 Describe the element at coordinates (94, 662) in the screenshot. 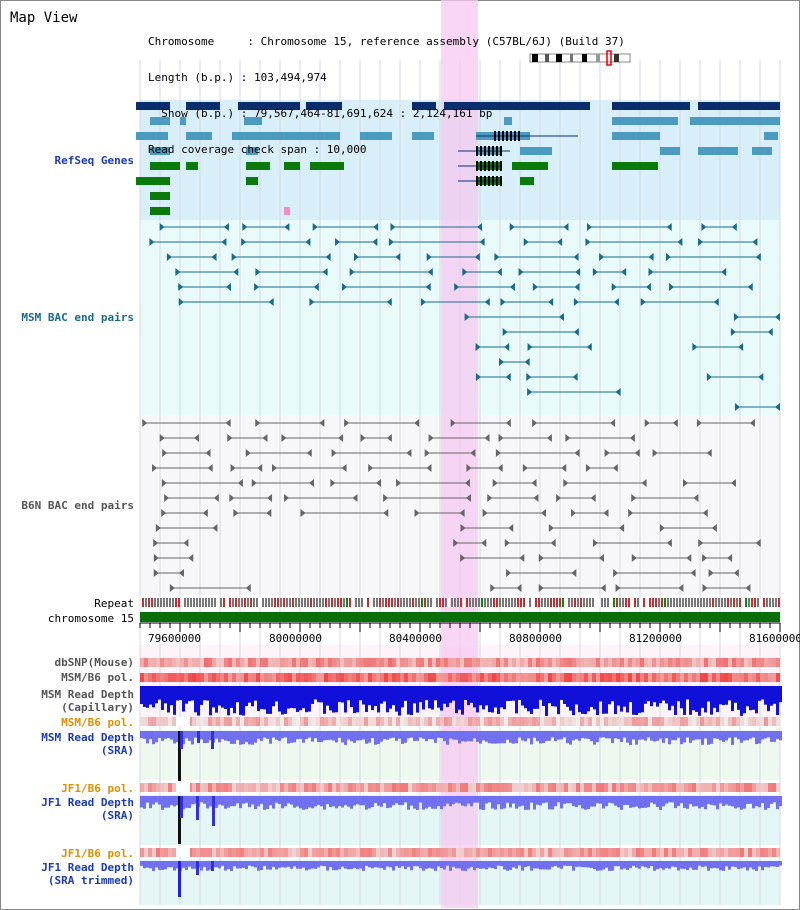

I see `dbsnp-label: dbSNP(Mouse)` at that location.